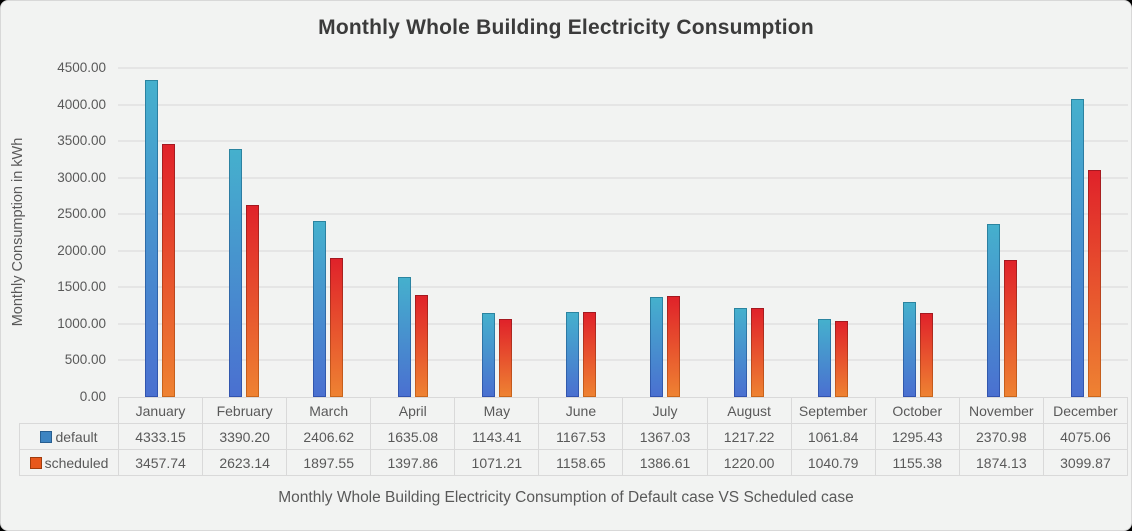  What do you see at coordinates (160, 232) in the screenshot?
I see `category-column-january` at bounding box center [160, 232].